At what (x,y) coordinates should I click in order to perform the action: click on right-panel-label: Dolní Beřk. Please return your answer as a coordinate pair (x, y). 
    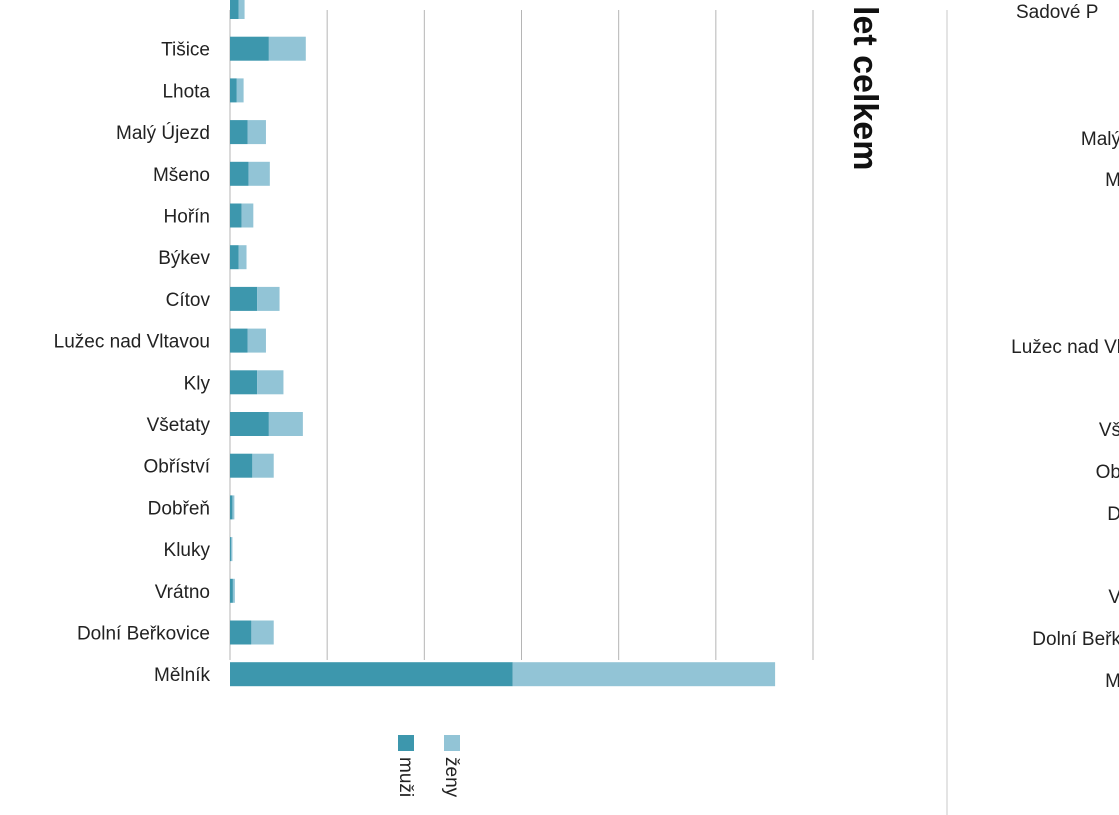
    Looking at the image, I should click on (1075, 639).